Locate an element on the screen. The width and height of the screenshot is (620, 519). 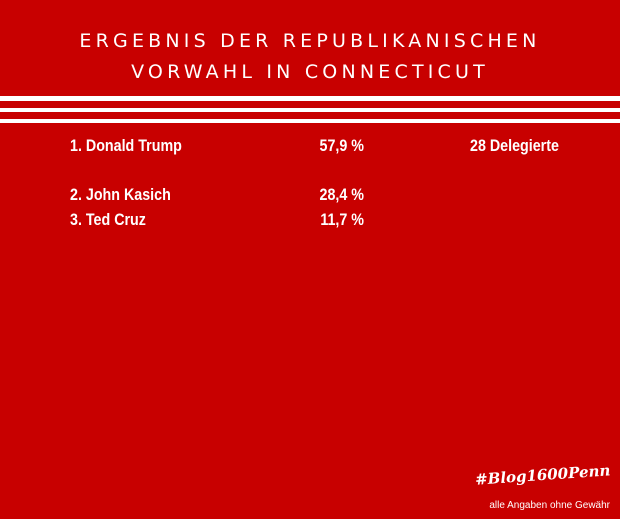
result-row-2: 2. John Kasich is located at coordinates (120, 195).